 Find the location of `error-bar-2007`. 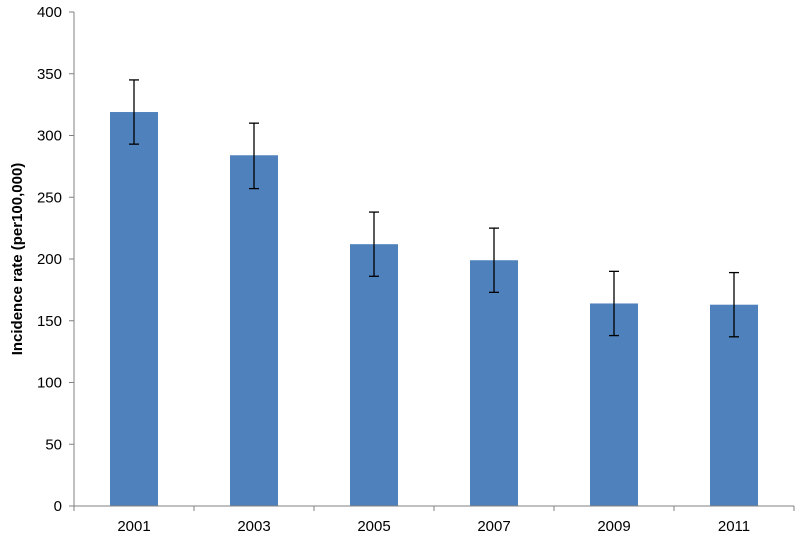

error-bar-2007 is located at coordinates (494, 260).